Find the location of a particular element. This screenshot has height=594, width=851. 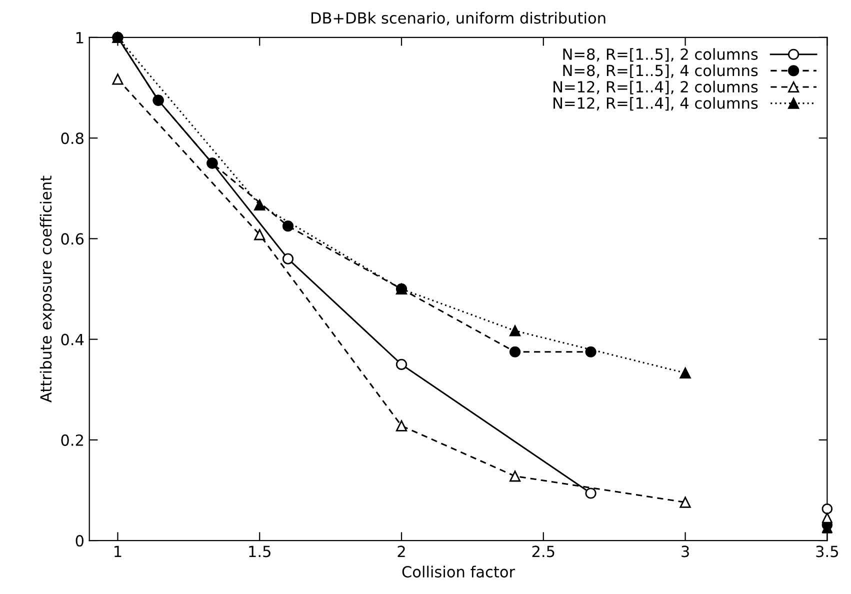

x-tick-label: 1.5 is located at coordinates (259, 552).